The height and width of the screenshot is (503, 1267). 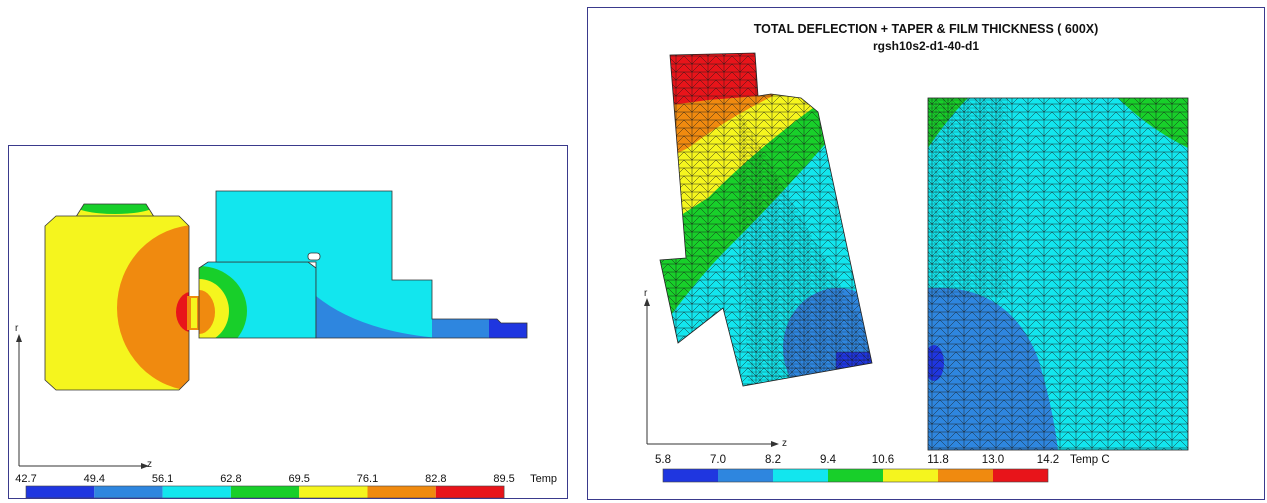 What do you see at coordinates (367, 479) in the screenshot?
I see `left-legend-tick-label: 76.1` at bounding box center [367, 479].